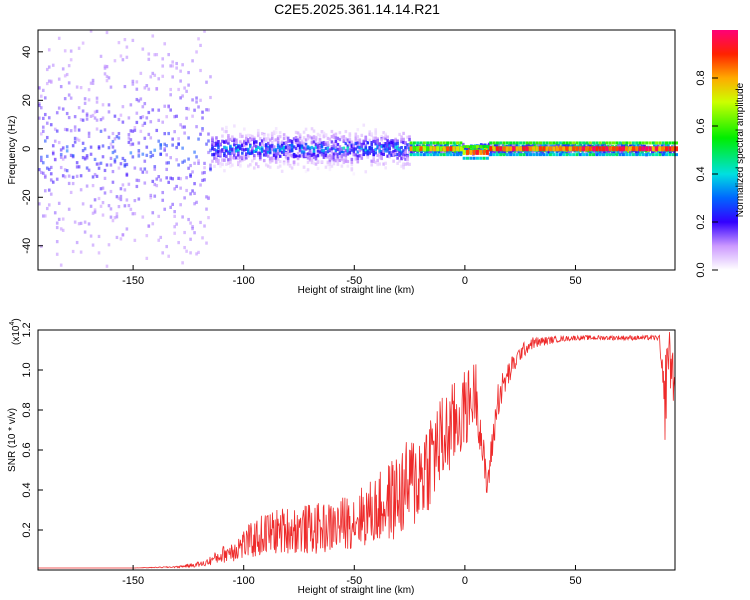 The image size is (750, 600). What do you see at coordinates (356, 590) in the screenshot?
I see `snr-x-axis-label: Height of straight line (km)` at bounding box center [356, 590].